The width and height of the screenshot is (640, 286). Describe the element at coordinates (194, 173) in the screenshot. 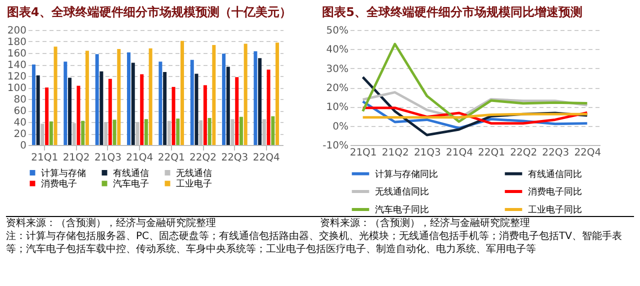

I see `legend-label: 无线通信` at that location.